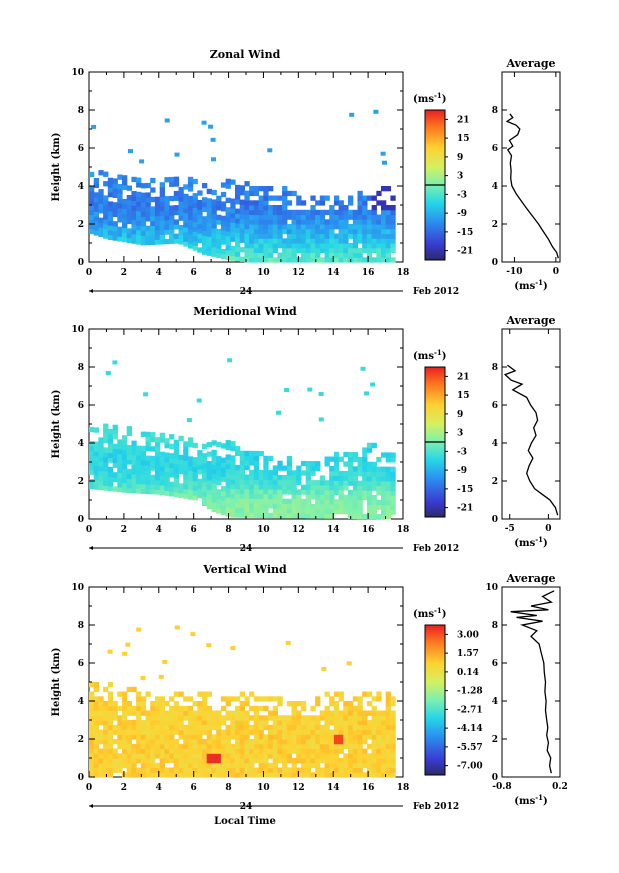 This screenshot has height=873, width=619. I want to click on average-profile-line, so click(532, 186).